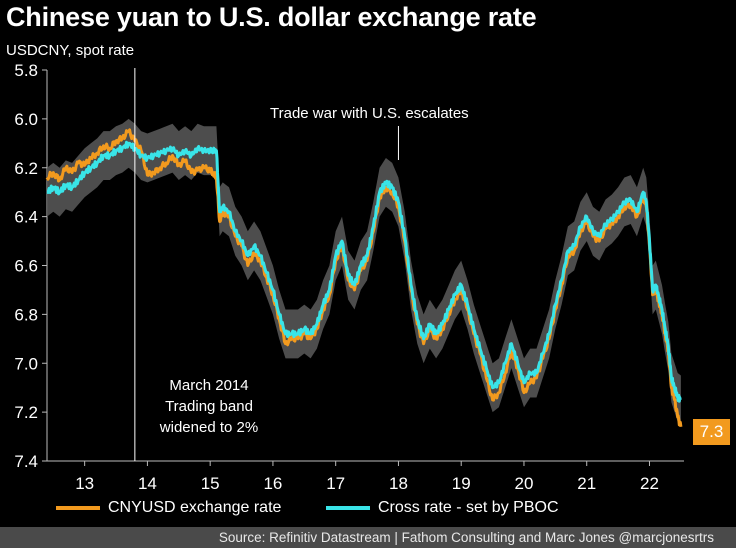 The width and height of the screenshot is (736, 548). I want to click on x-tick-label: 19, so click(461, 483).